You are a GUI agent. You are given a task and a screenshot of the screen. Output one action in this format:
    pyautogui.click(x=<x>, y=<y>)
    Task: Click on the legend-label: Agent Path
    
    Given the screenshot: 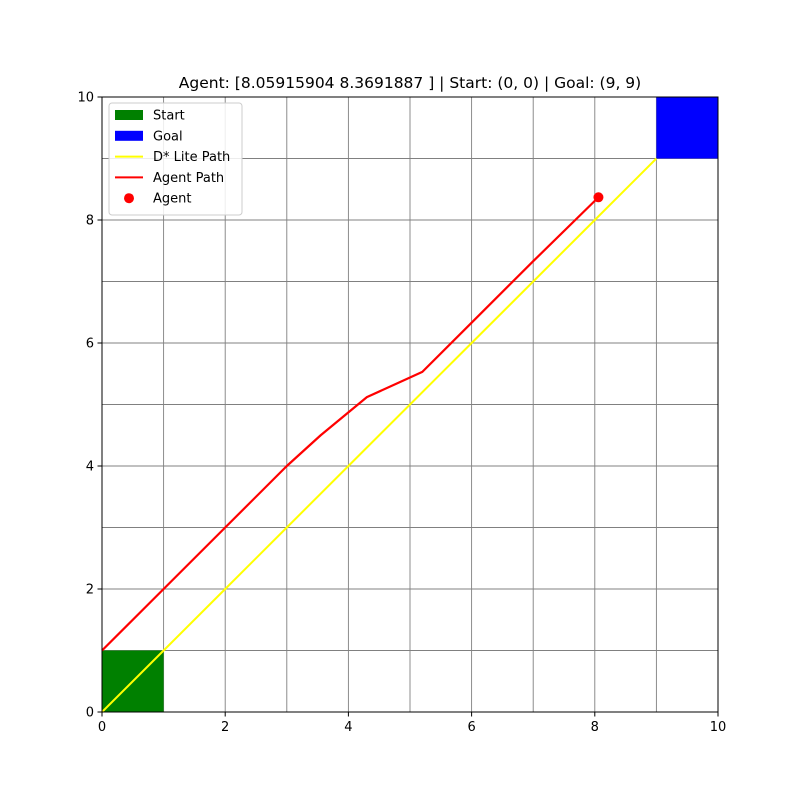 What is the action you would take?
    pyautogui.click(x=188, y=178)
    